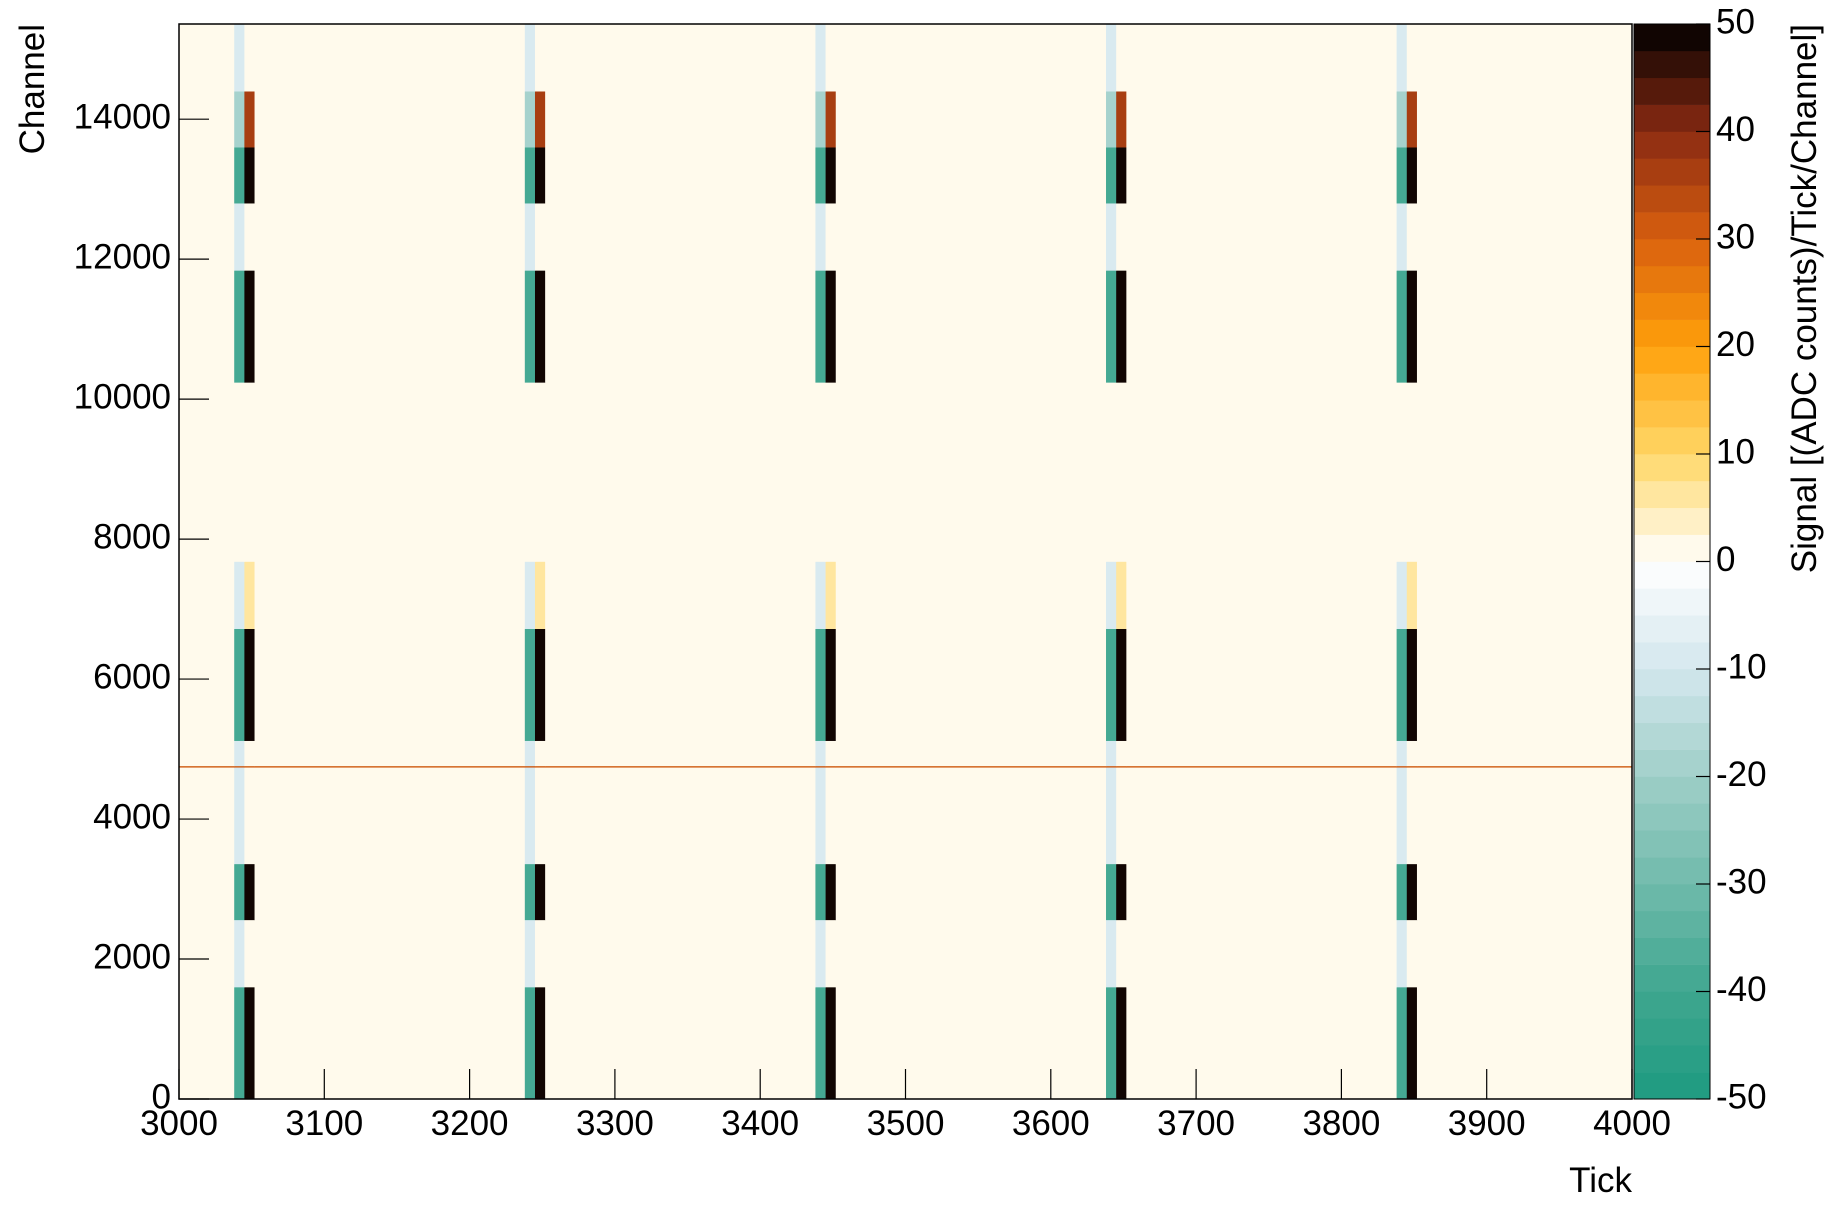 The height and width of the screenshot is (1209, 1843). I want to click on y-axis-label: Channel, so click(32, 89).